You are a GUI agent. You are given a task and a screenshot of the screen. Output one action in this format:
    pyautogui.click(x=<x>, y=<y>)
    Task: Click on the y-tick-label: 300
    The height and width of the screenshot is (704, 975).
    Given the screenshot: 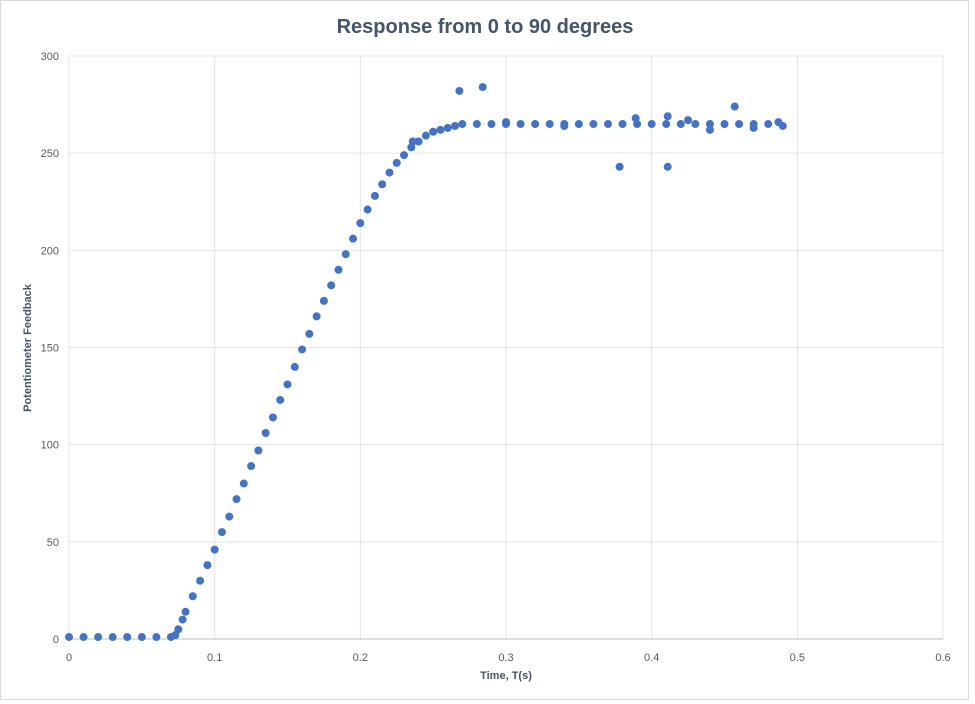 What is the action you would take?
    pyautogui.click(x=50, y=57)
    